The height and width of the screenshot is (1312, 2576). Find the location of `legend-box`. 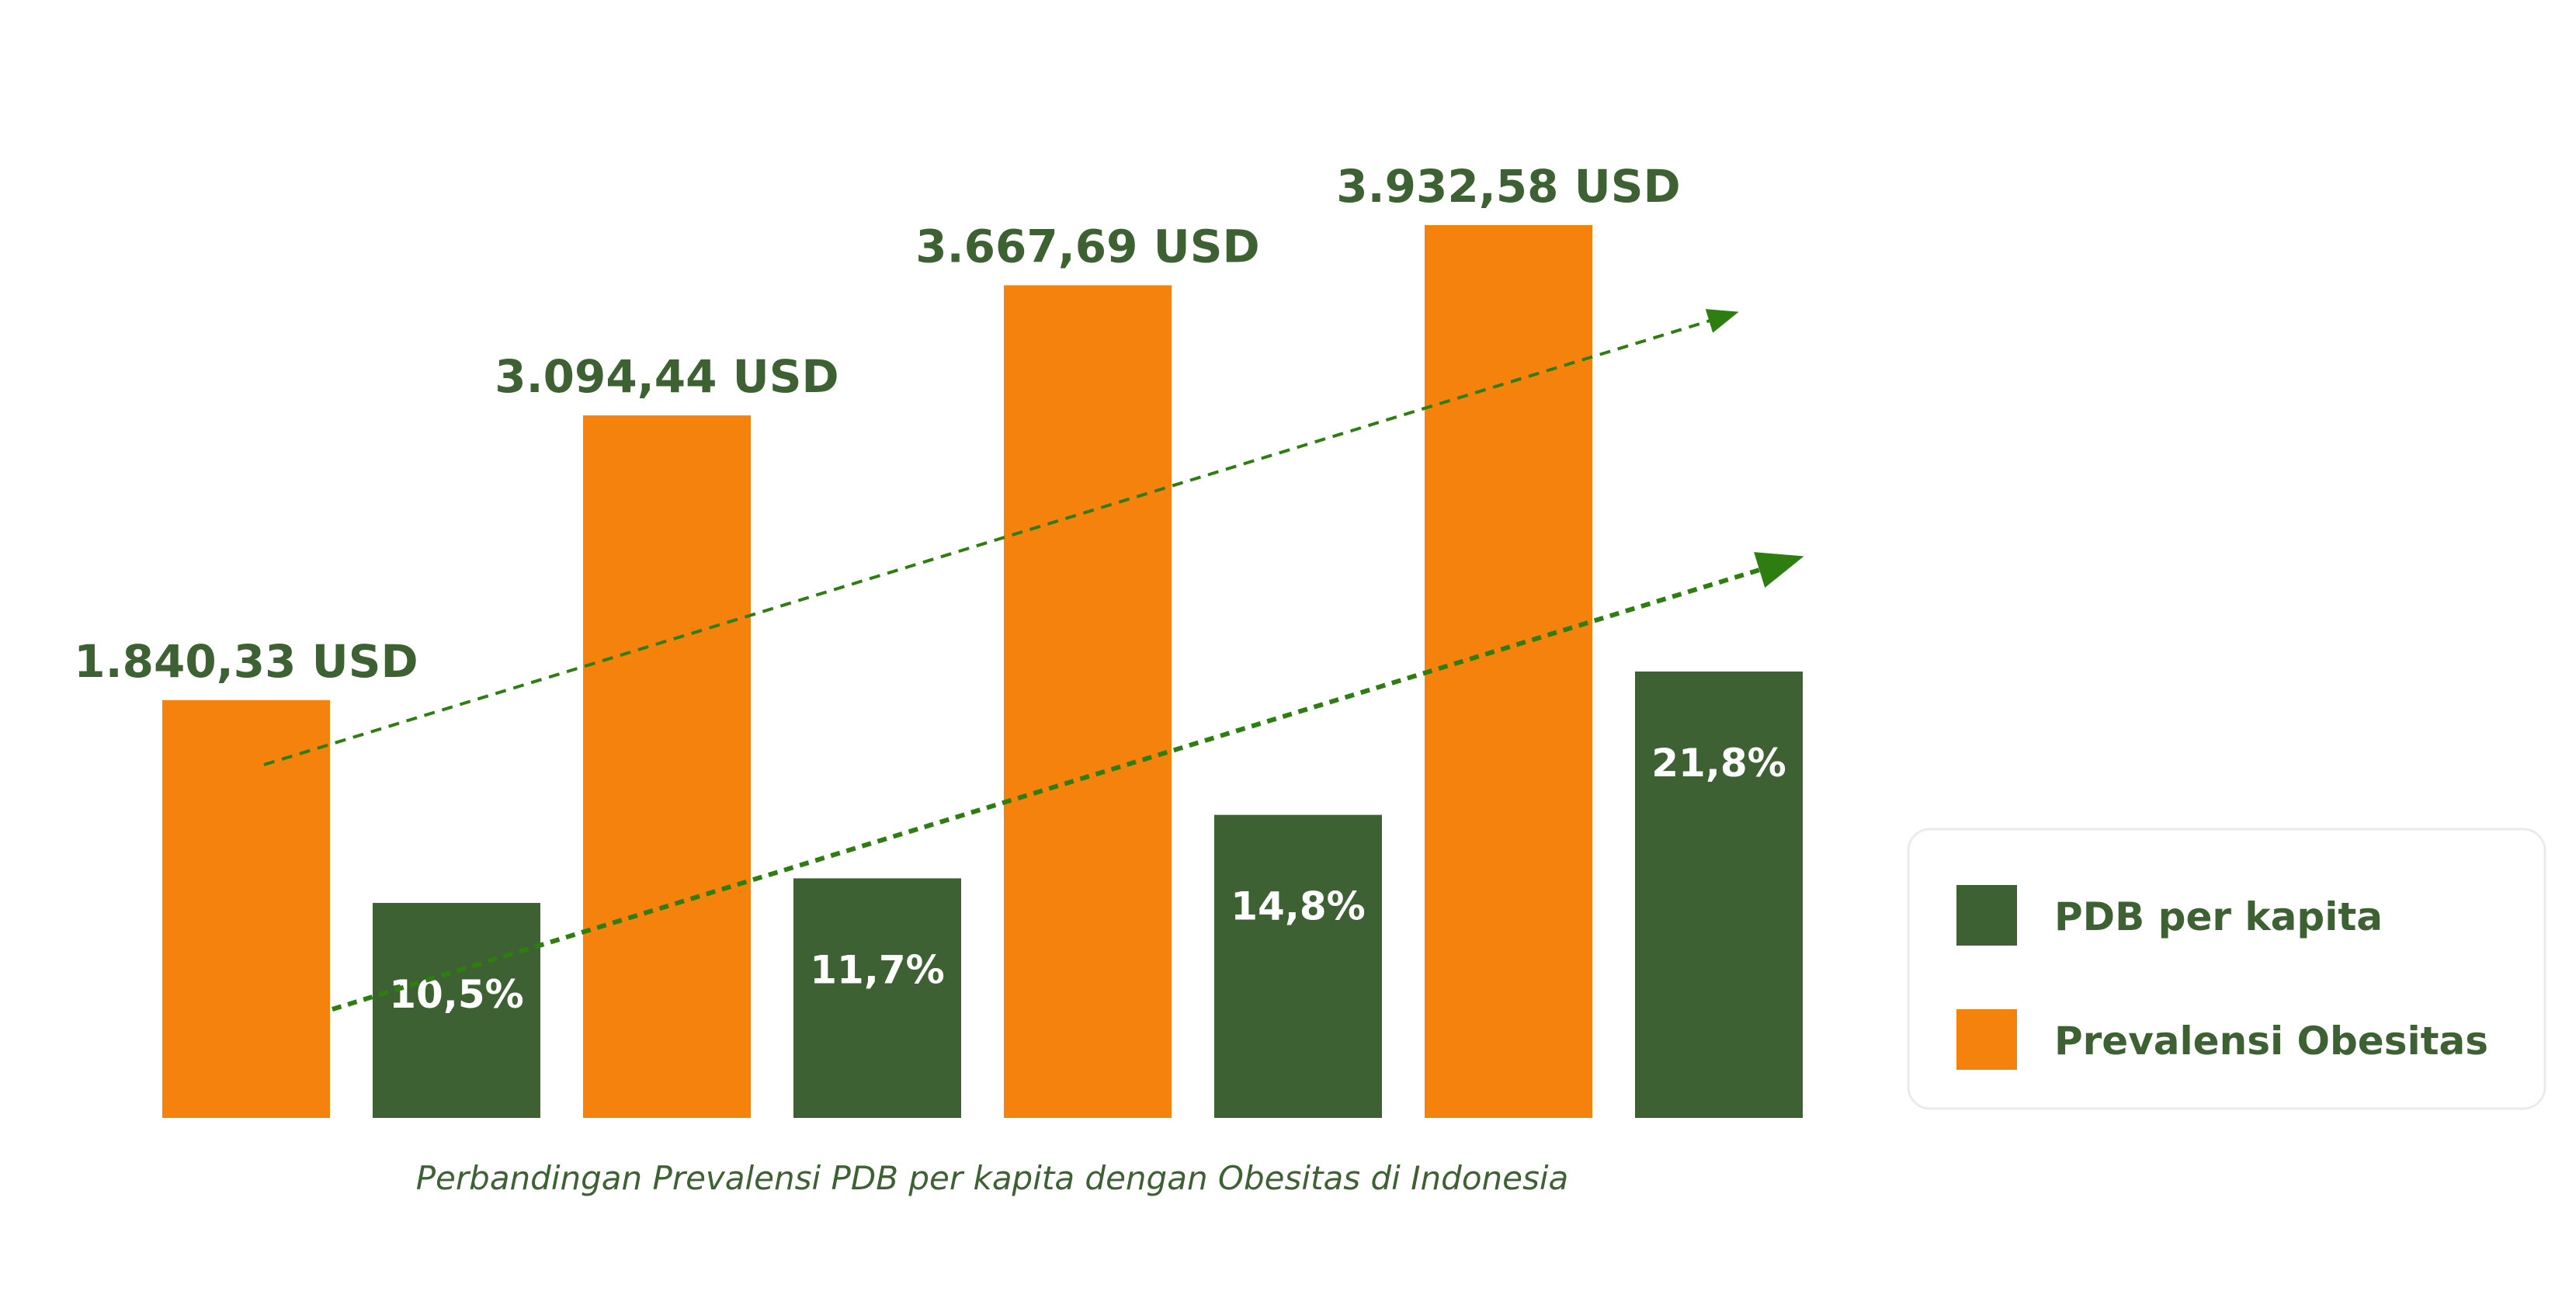

legend-box is located at coordinates (2226, 969).